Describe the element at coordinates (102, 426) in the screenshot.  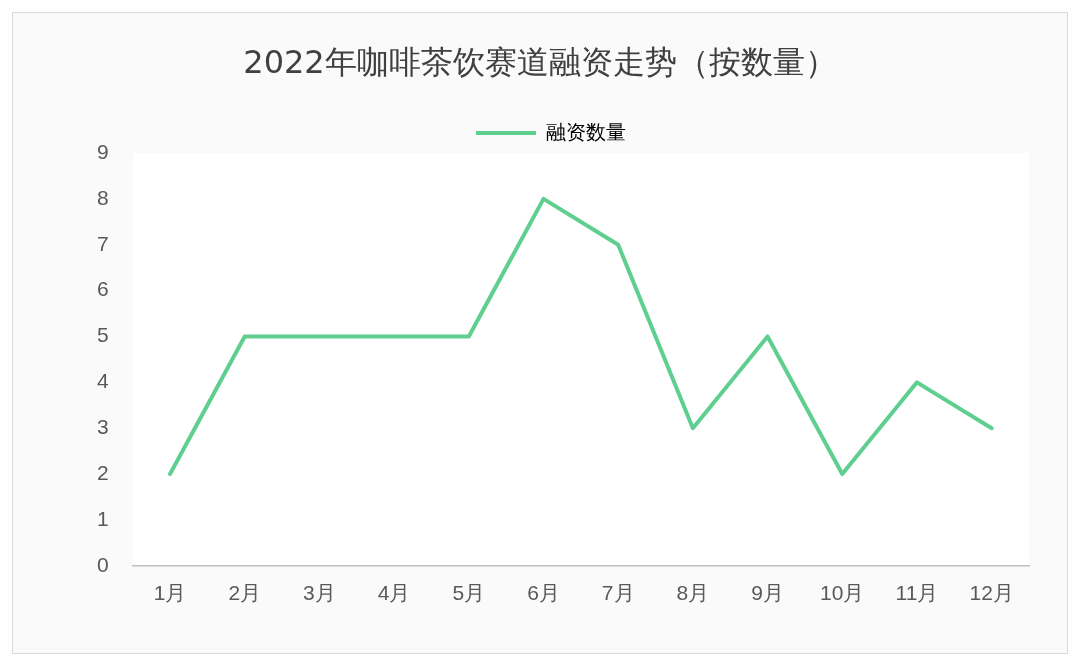
I see `y-tick-label: 3` at that location.